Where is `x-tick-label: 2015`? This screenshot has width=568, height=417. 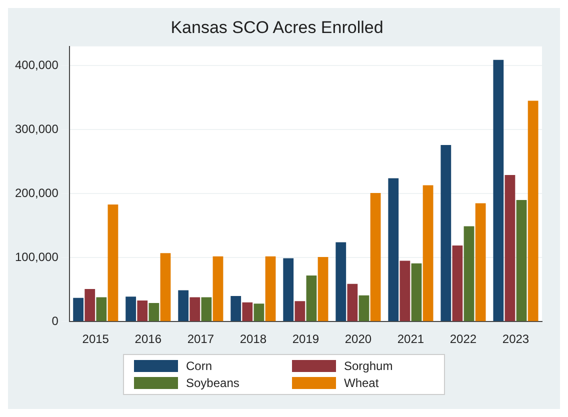 x-tick-label: 2015 is located at coordinates (96, 339).